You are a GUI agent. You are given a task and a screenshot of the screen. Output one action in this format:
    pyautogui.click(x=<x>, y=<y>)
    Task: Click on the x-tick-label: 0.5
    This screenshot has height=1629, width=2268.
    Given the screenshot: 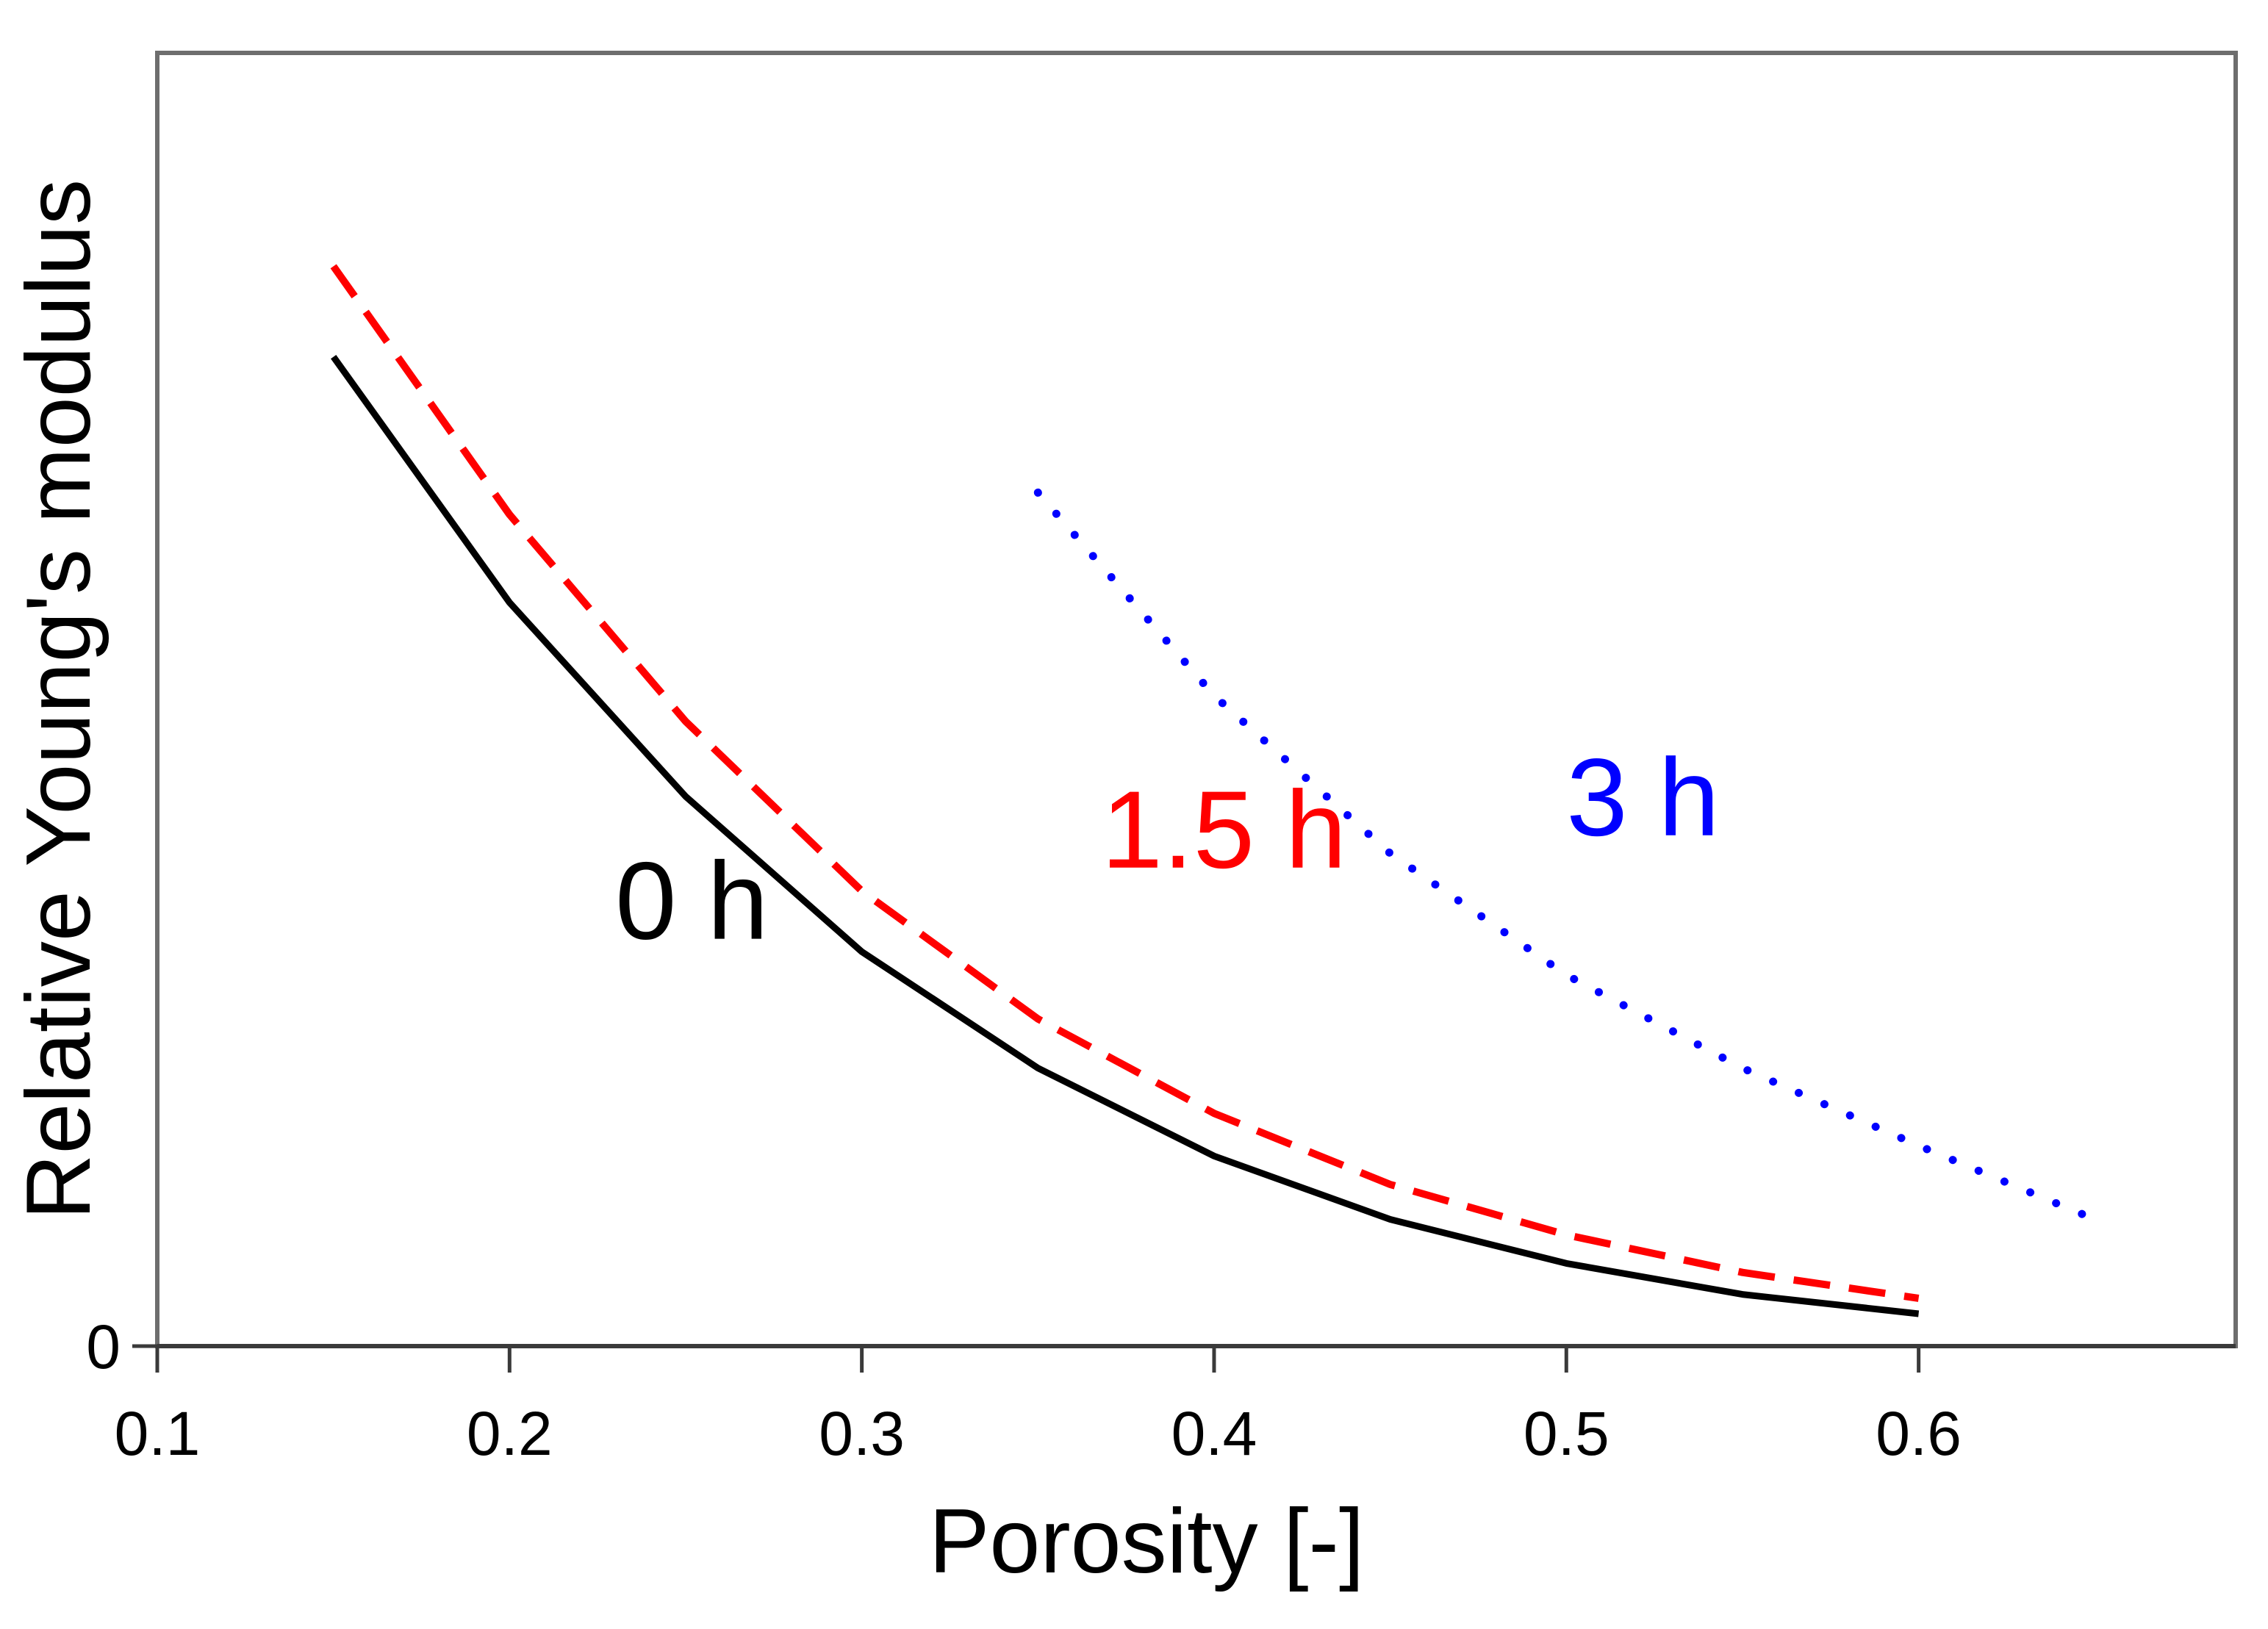 What is the action you would take?
    pyautogui.click(x=1567, y=1433)
    